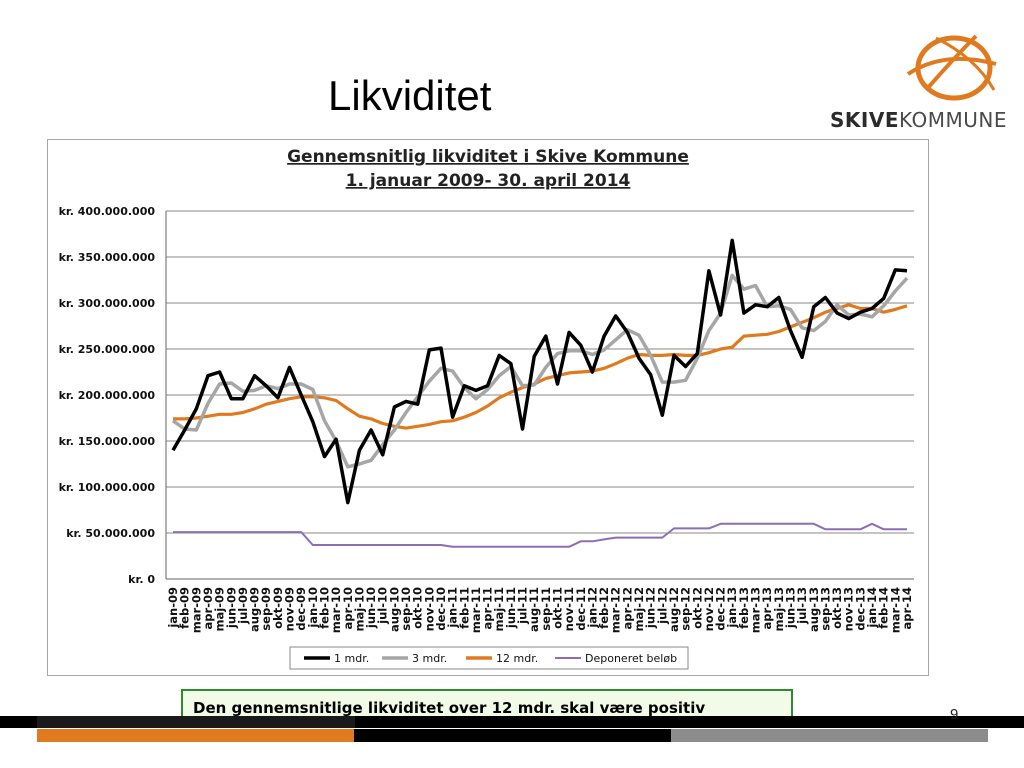 The width and height of the screenshot is (1024, 768). What do you see at coordinates (313, 608) in the screenshot?
I see `x-tick-label: jan-10` at bounding box center [313, 608].